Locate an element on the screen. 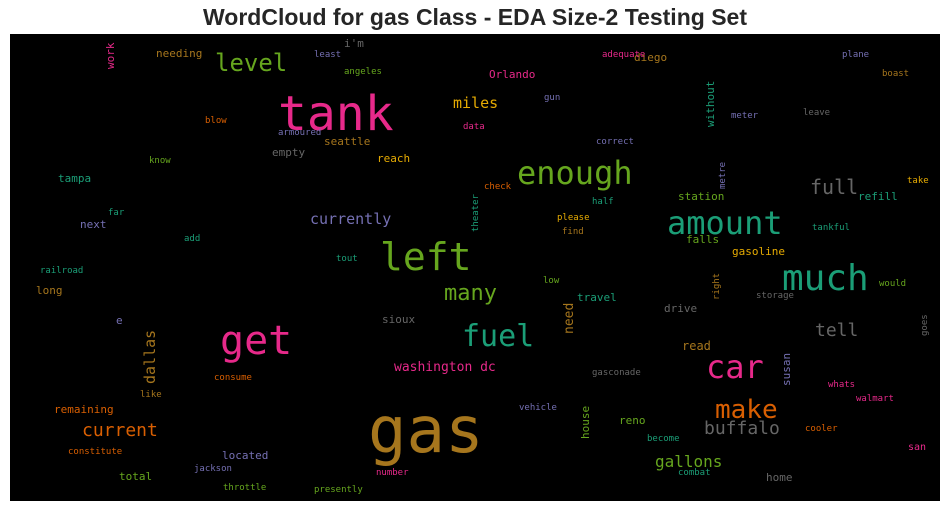 The height and width of the screenshot is (511, 950). word-tell: tell is located at coordinates (836, 330).